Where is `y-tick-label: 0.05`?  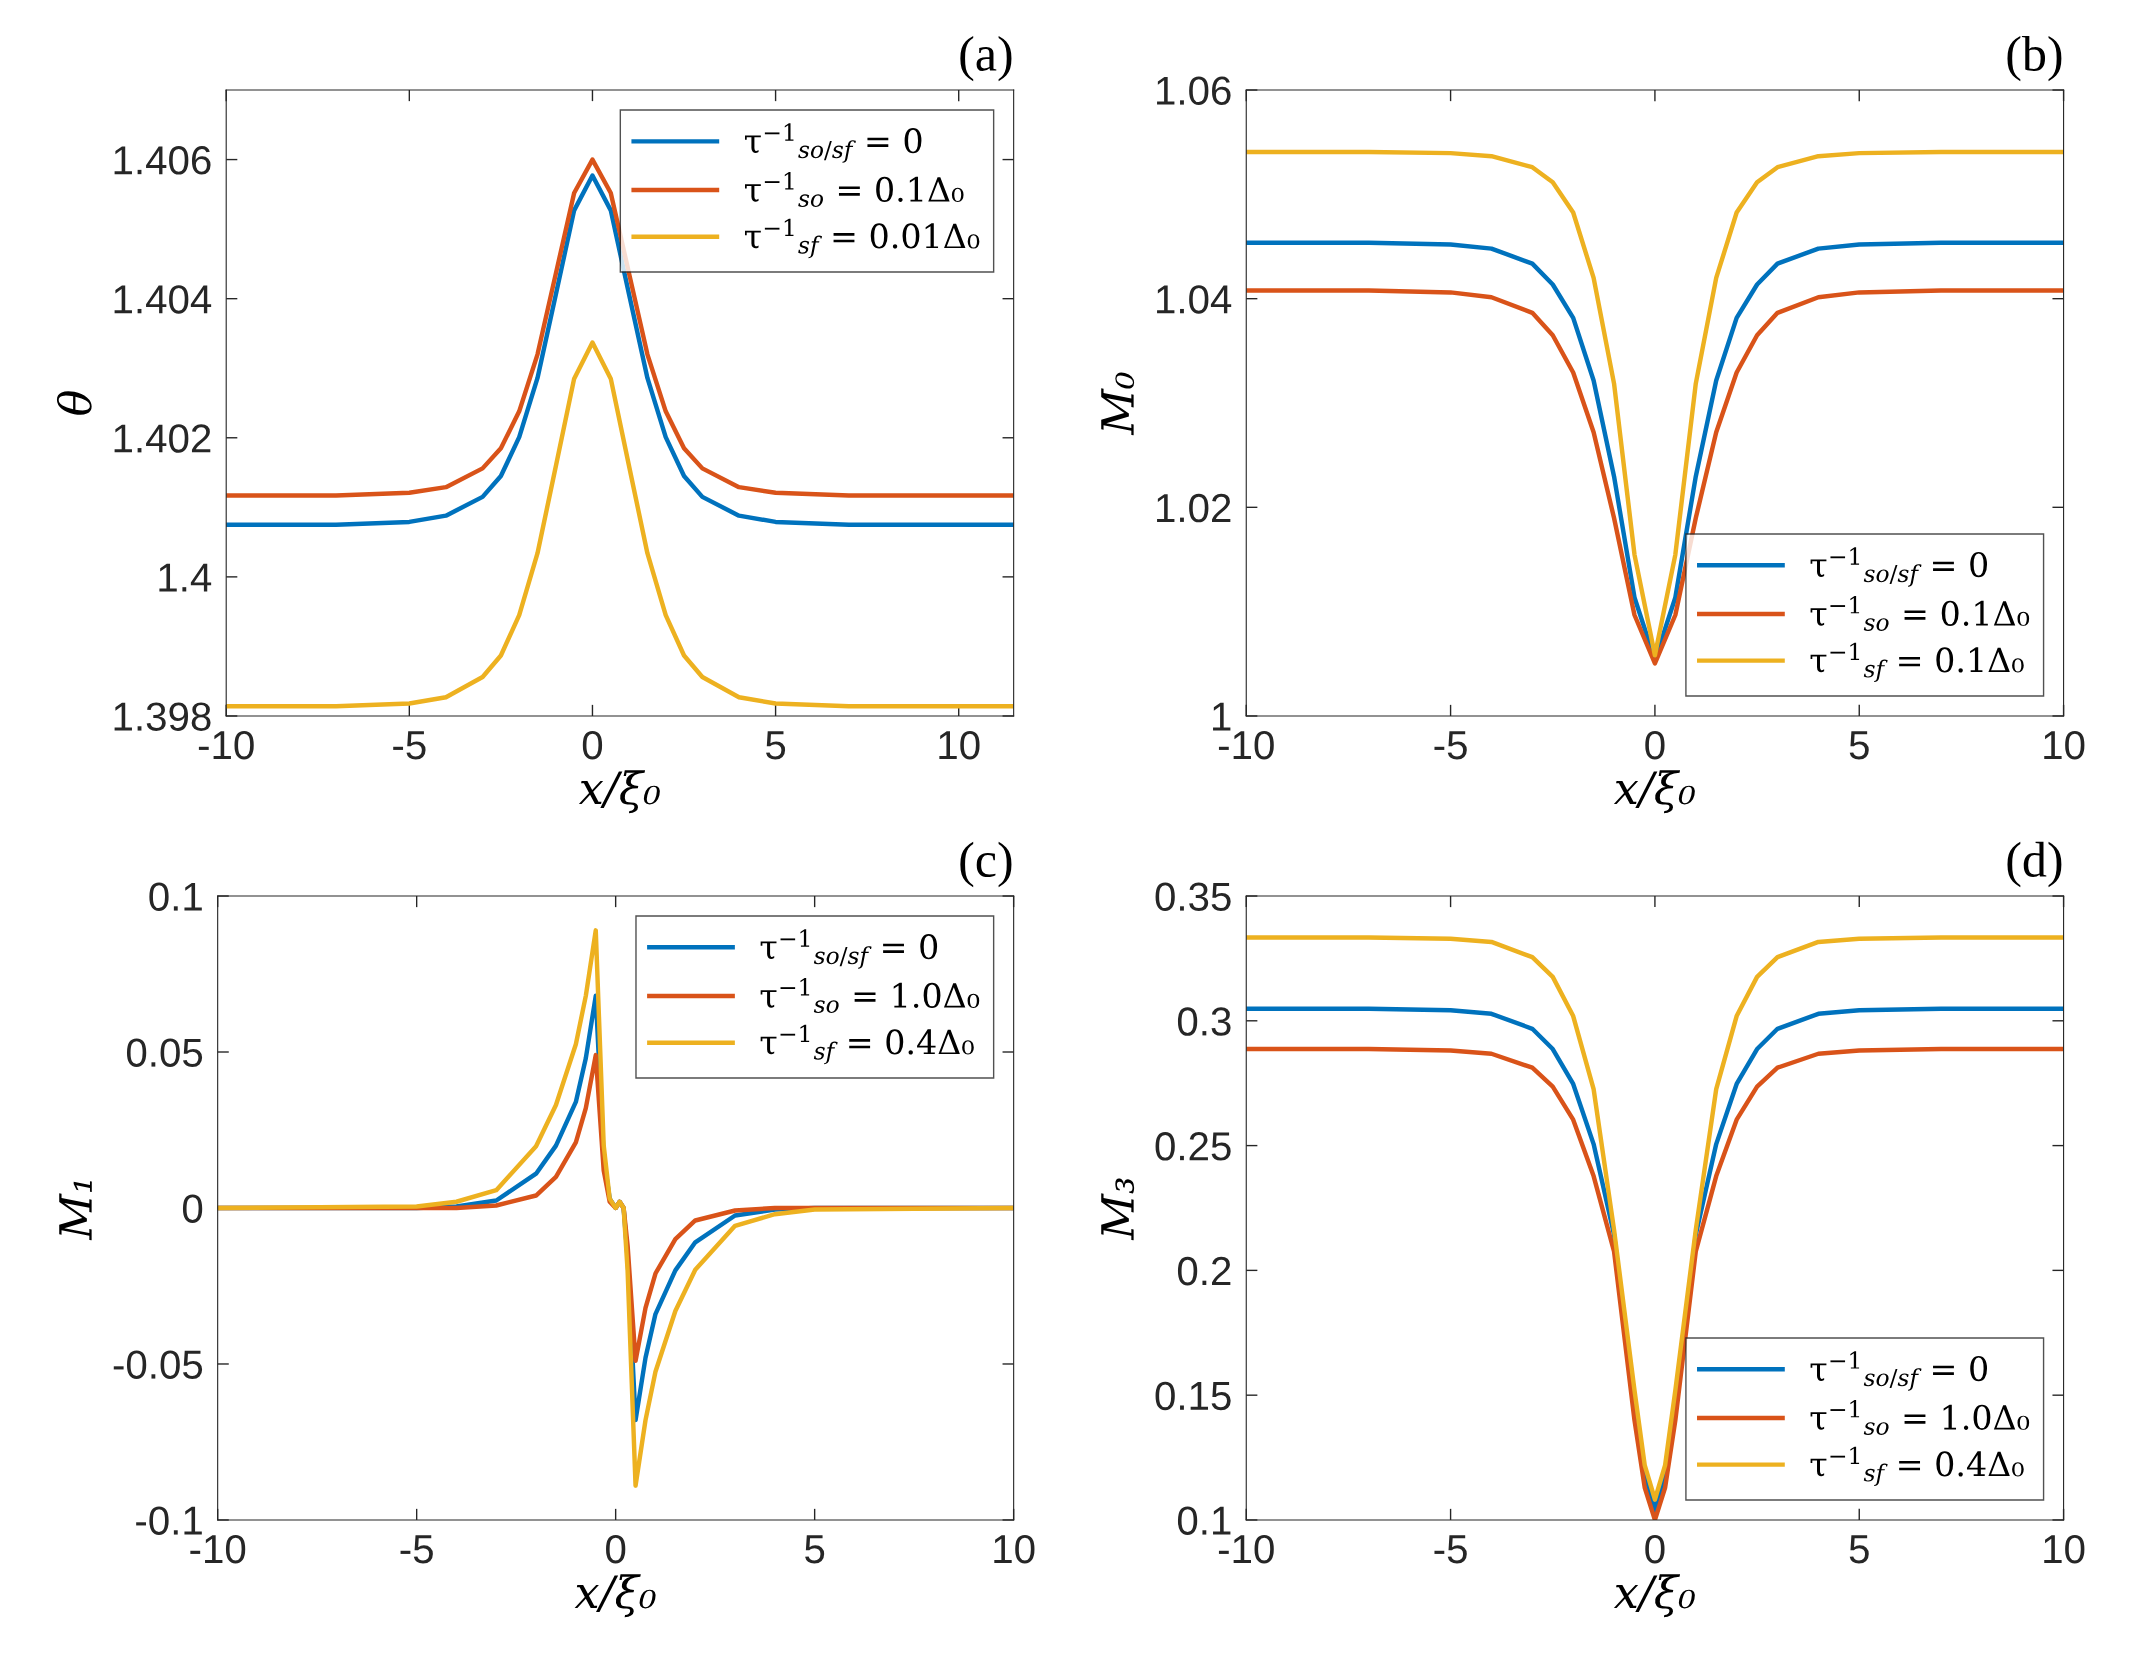
y-tick-label: 0.05 is located at coordinates (164, 1052).